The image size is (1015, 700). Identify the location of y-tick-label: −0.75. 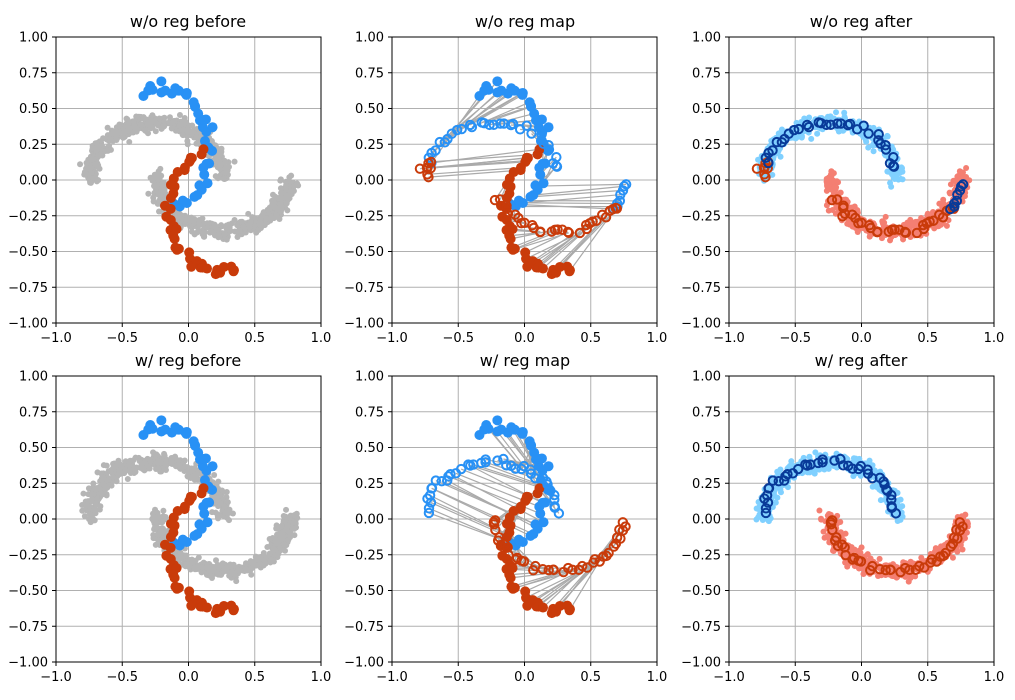
(364, 627).